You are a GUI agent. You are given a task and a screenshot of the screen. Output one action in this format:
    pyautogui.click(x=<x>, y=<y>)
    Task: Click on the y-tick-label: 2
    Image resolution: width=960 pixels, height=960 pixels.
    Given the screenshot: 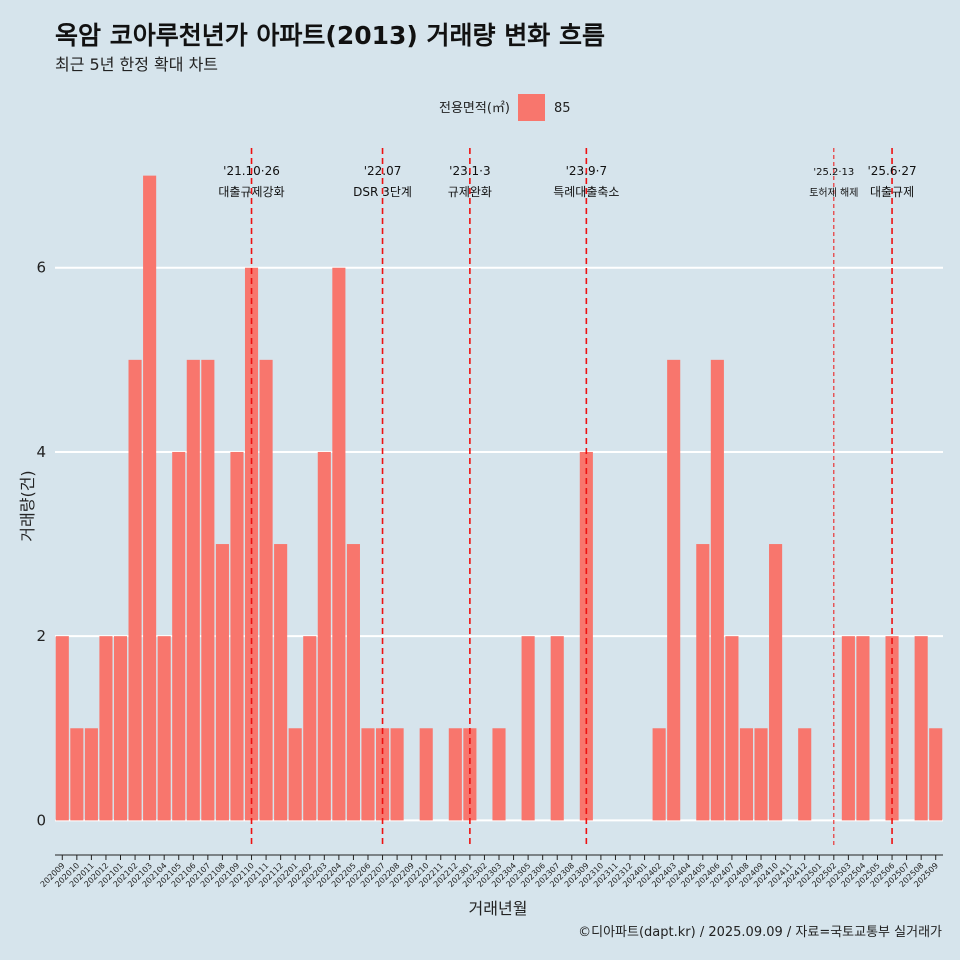 What is the action you would take?
    pyautogui.click(x=41, y=636)
    